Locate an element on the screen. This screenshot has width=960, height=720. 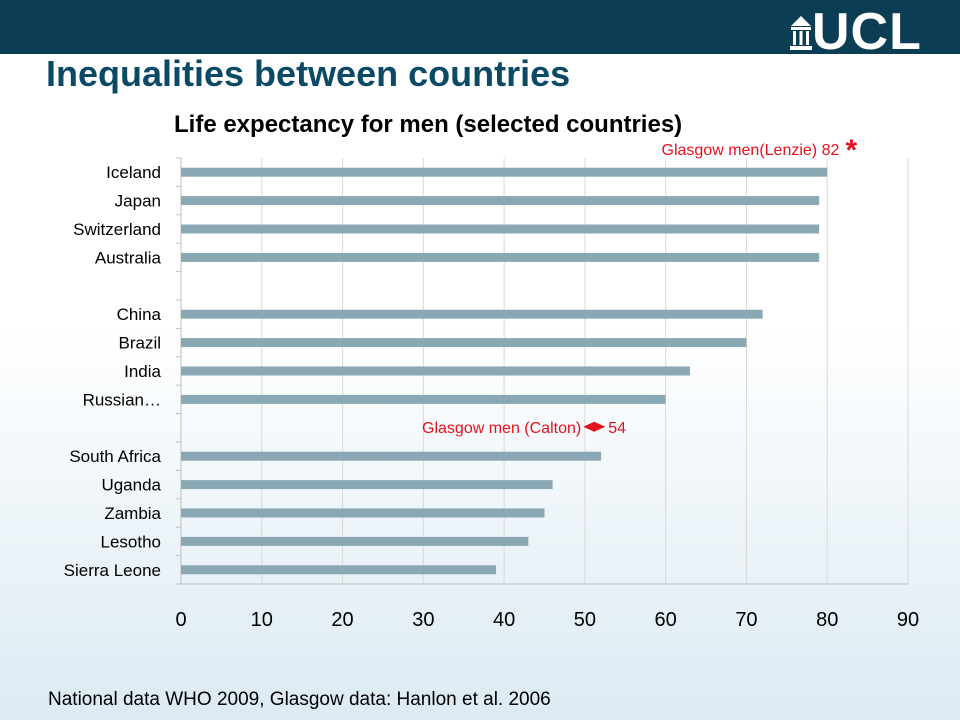
x-tick-label: 90 is located at coordinates (908, 620).